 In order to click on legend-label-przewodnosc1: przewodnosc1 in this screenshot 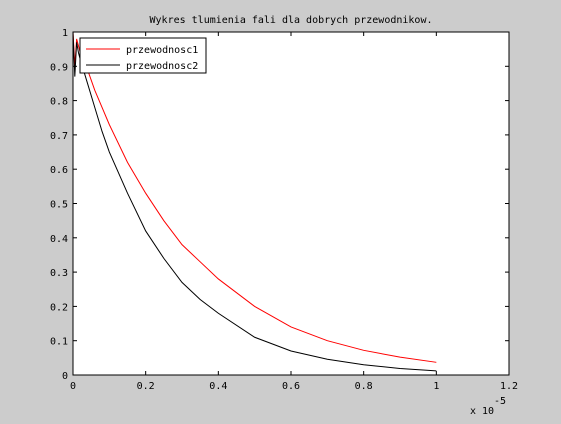, I will do `click(162, 50)`.